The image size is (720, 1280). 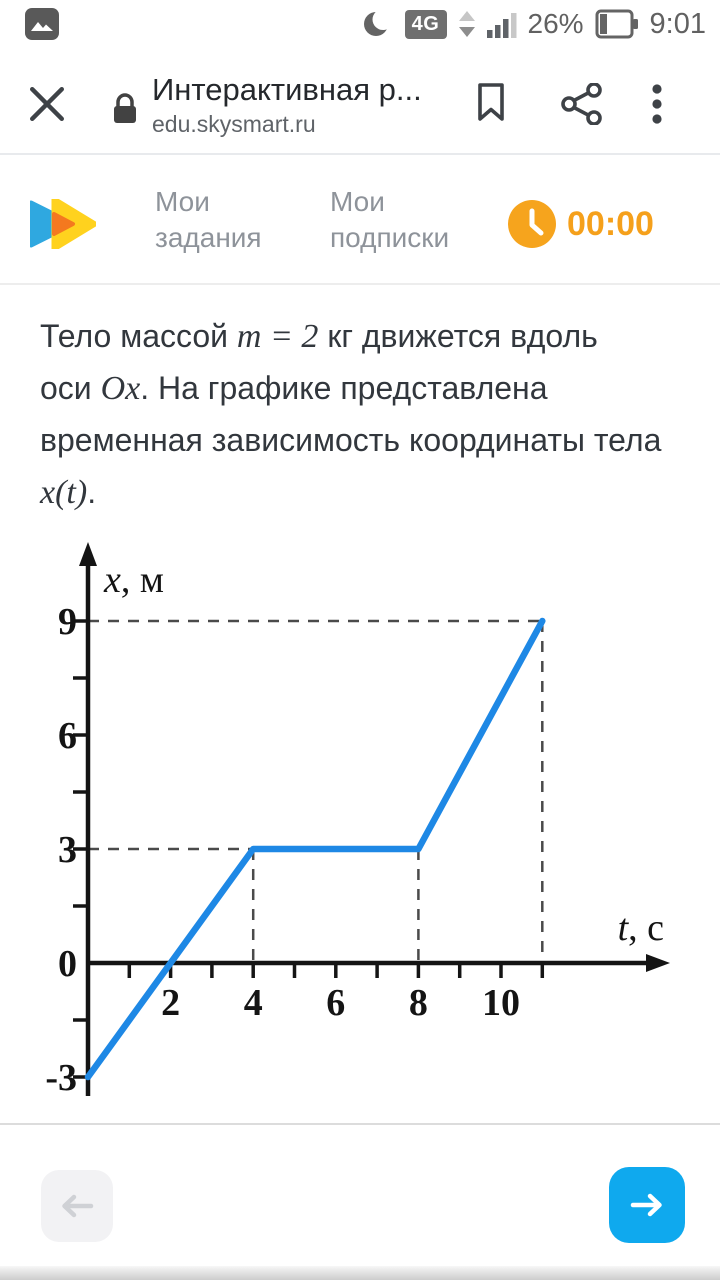 What do you see at coordinates (616, 24) in the screenshot?
I see `battery-icon` at bounding box center [616, 24].